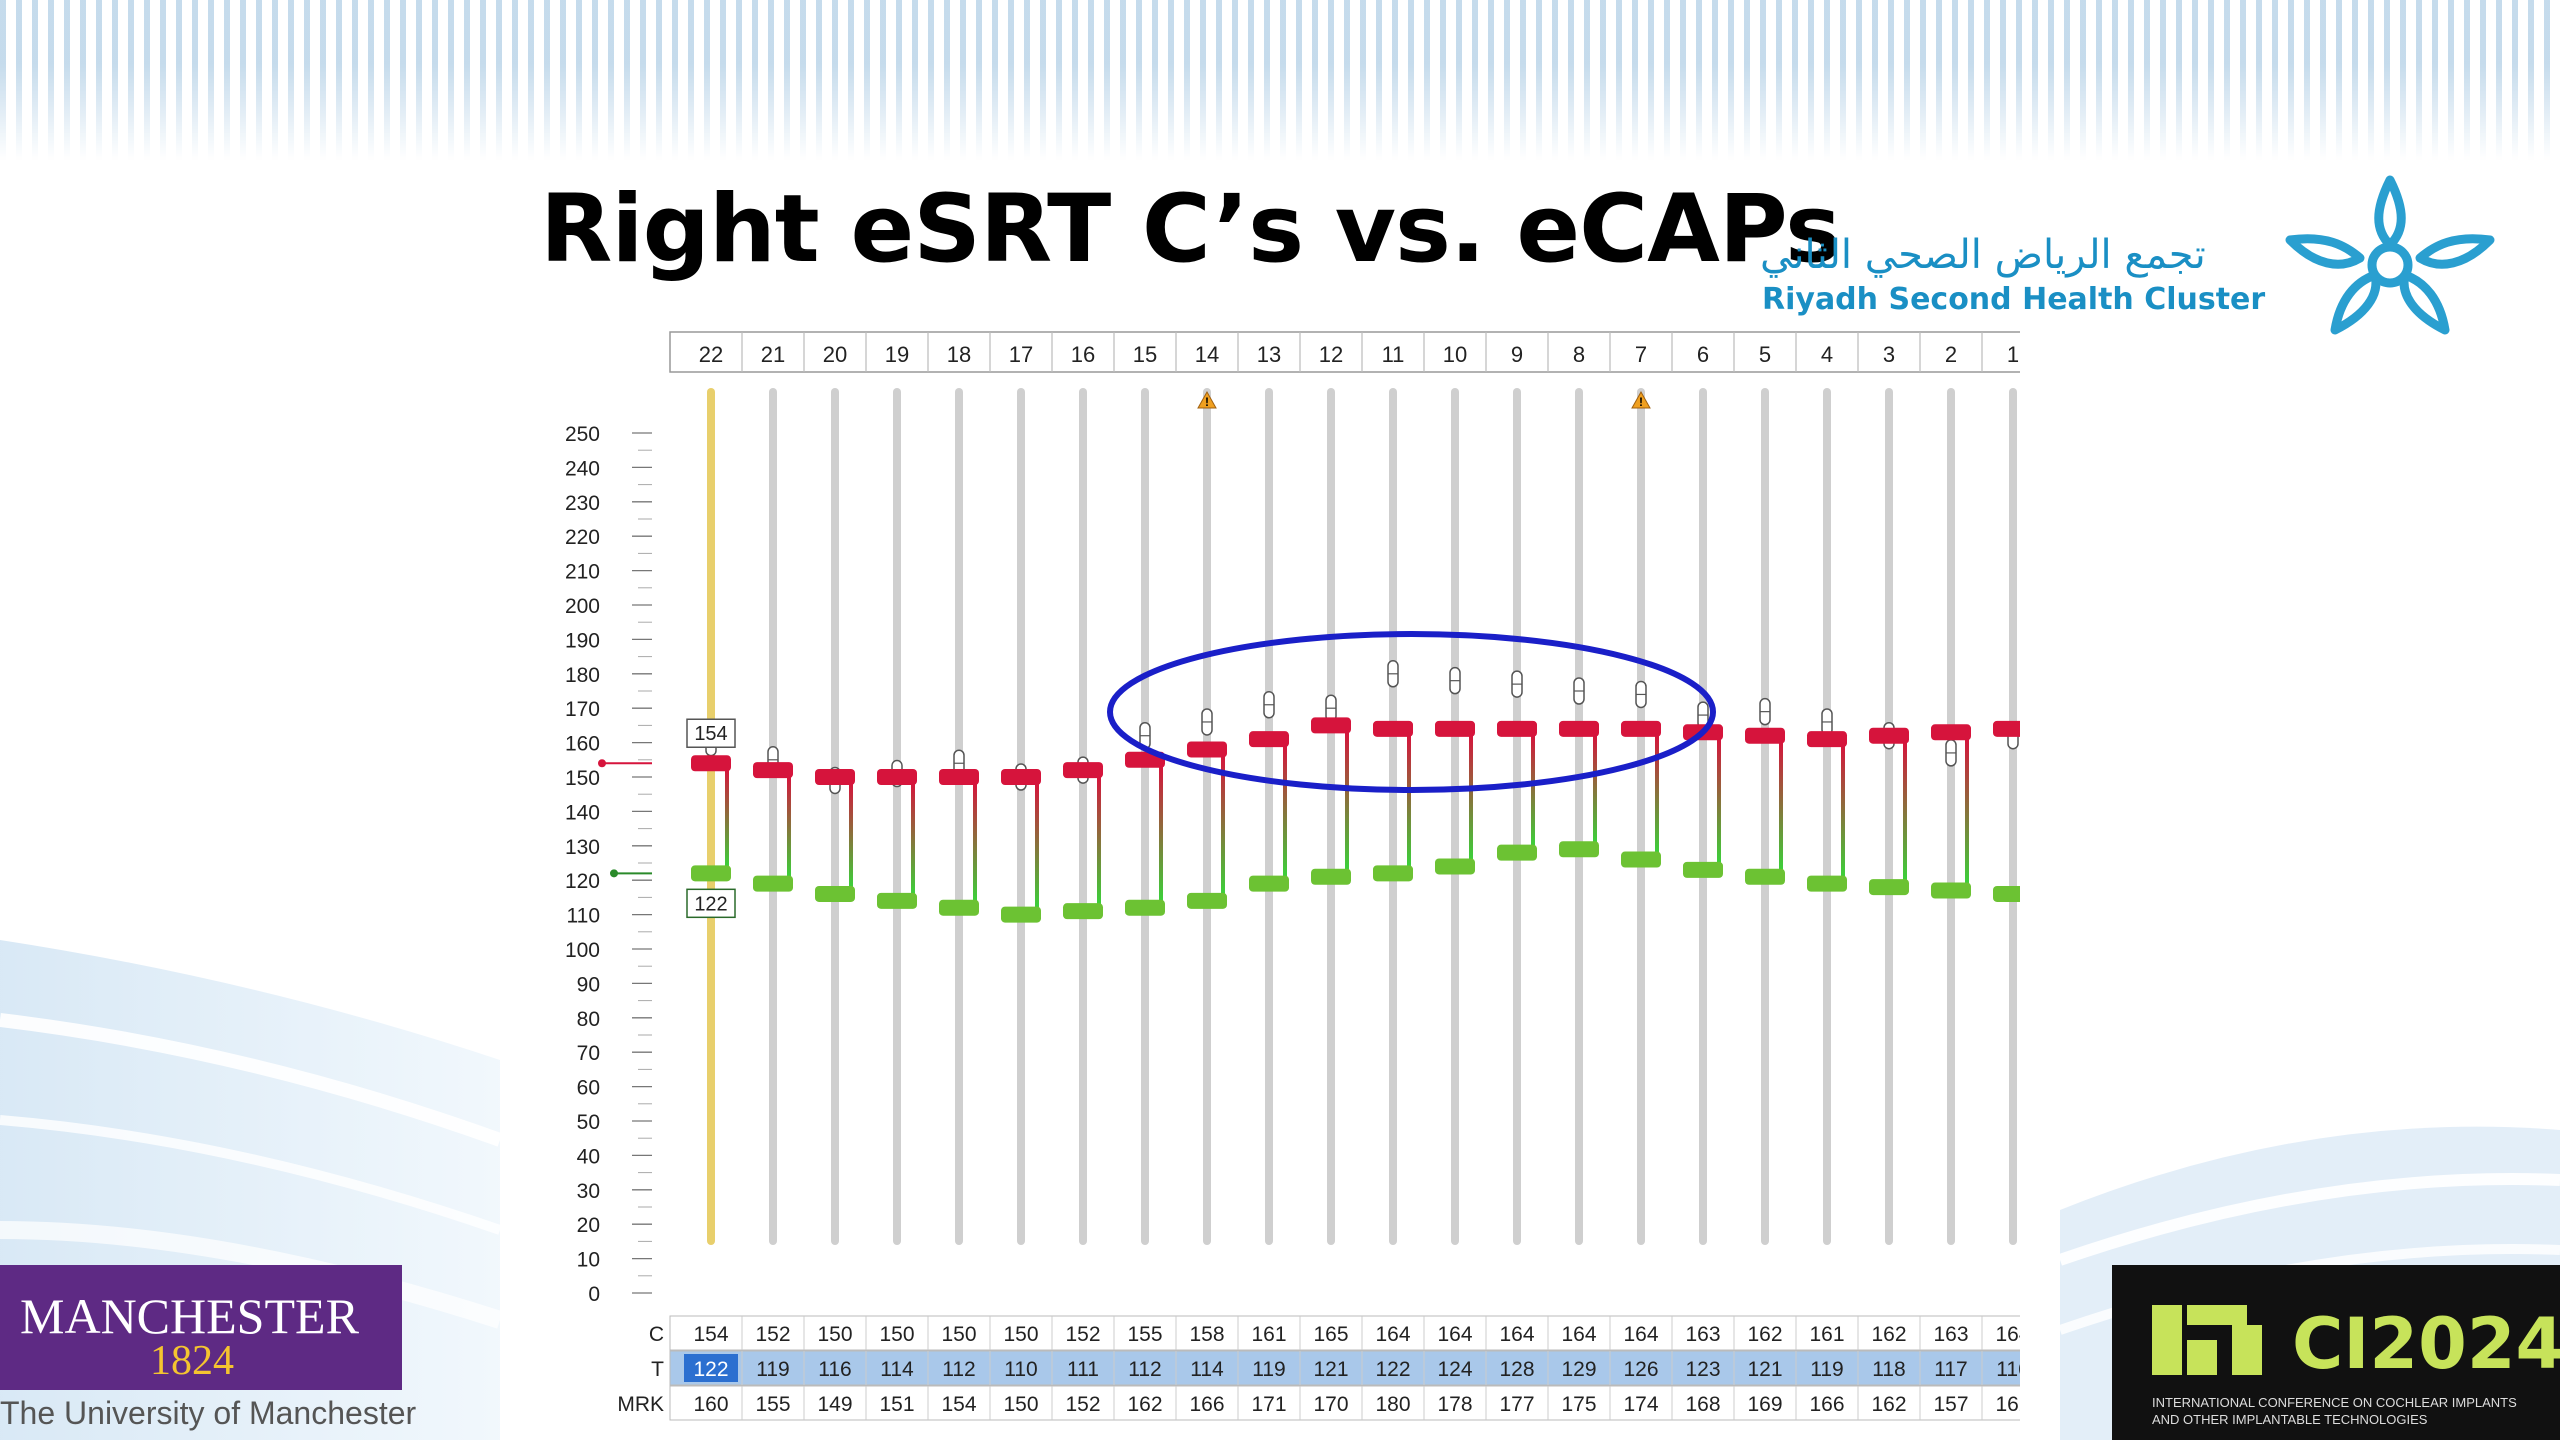 This screenshot has height=1440, width=2560. I want to click on table-cell-c-5: 162, so click(1764, 1334).